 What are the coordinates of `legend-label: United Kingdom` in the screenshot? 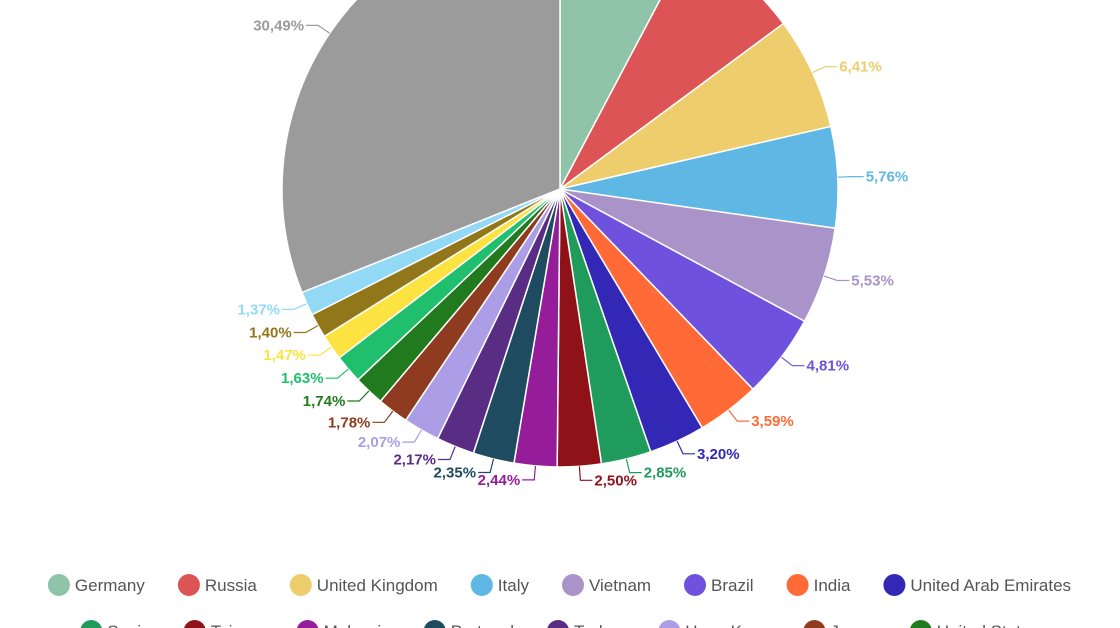 It's located at (377, 585).